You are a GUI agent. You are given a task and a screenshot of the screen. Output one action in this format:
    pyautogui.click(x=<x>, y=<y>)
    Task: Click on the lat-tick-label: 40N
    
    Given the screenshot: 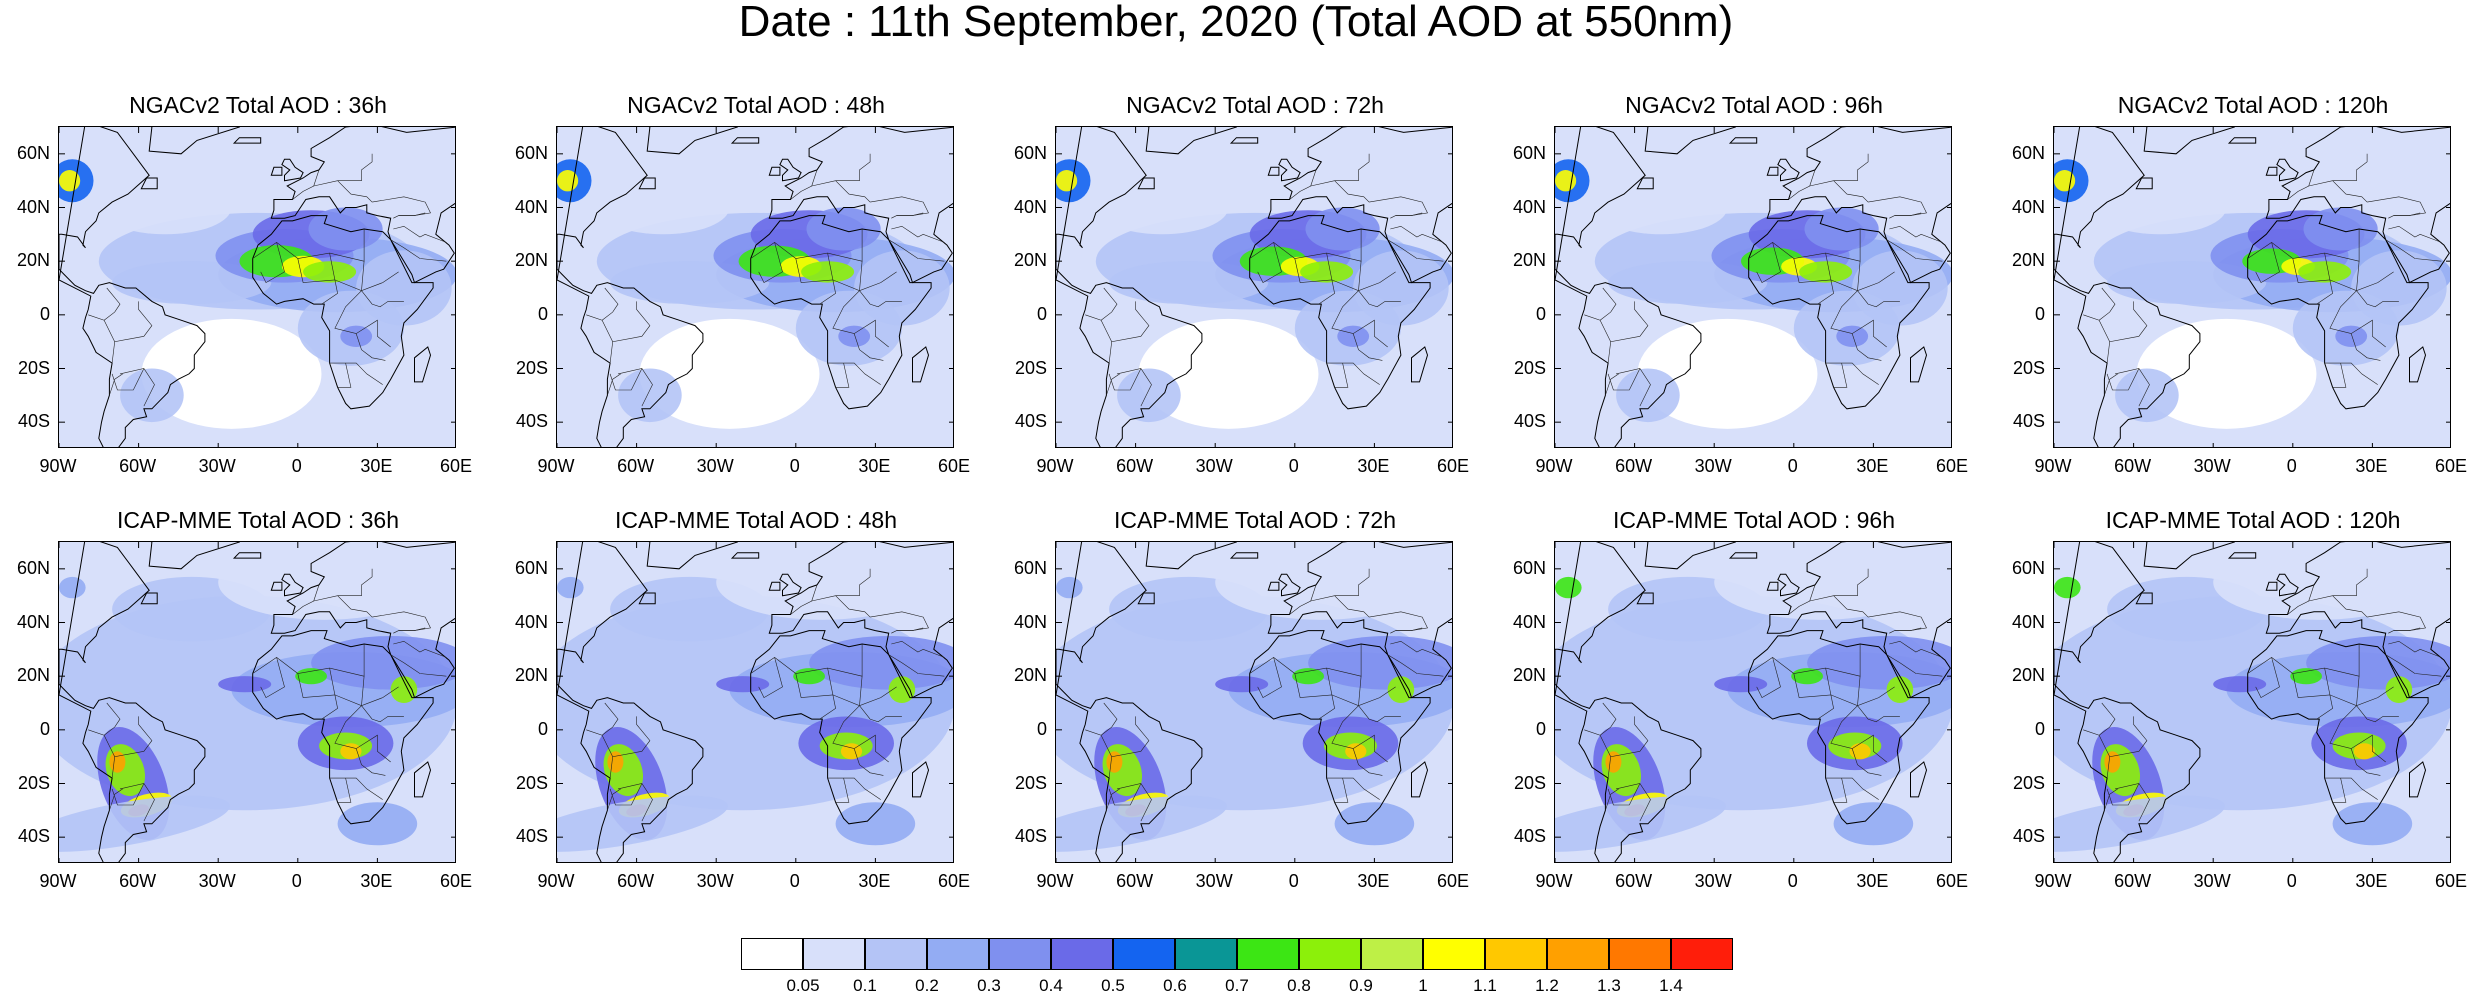 What is the action you would take?
    pyautogui.click(x=1030, y=621)
    